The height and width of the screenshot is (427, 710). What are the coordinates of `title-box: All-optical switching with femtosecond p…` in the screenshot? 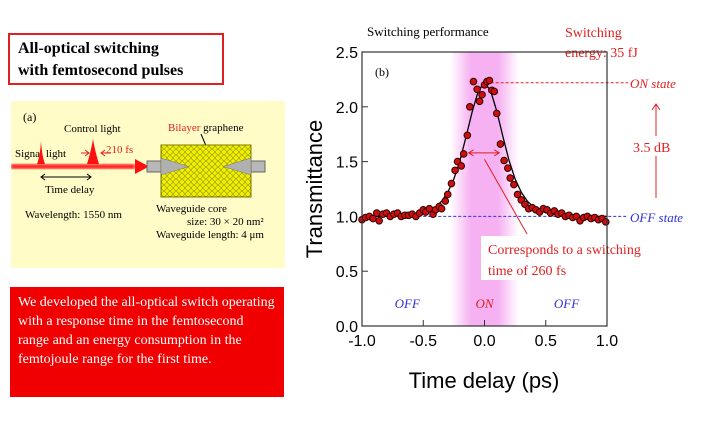 It's located at (116, 59).